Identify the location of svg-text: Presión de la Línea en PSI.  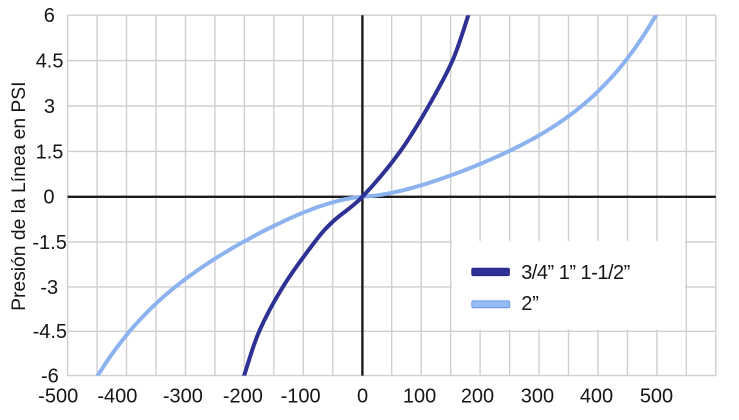
(19, 196).